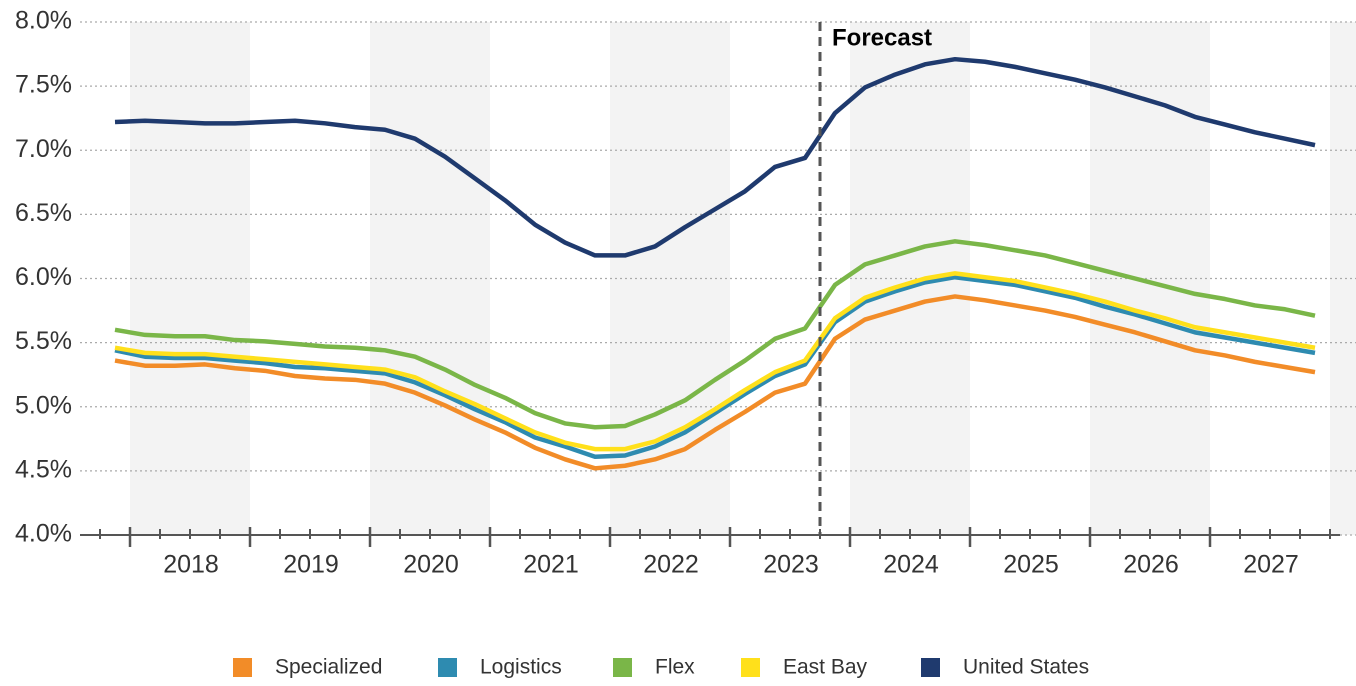  Describe the element at coordinates (43, 277) in the screenshot. I see `y-tick-label: 6.0%` at that location.